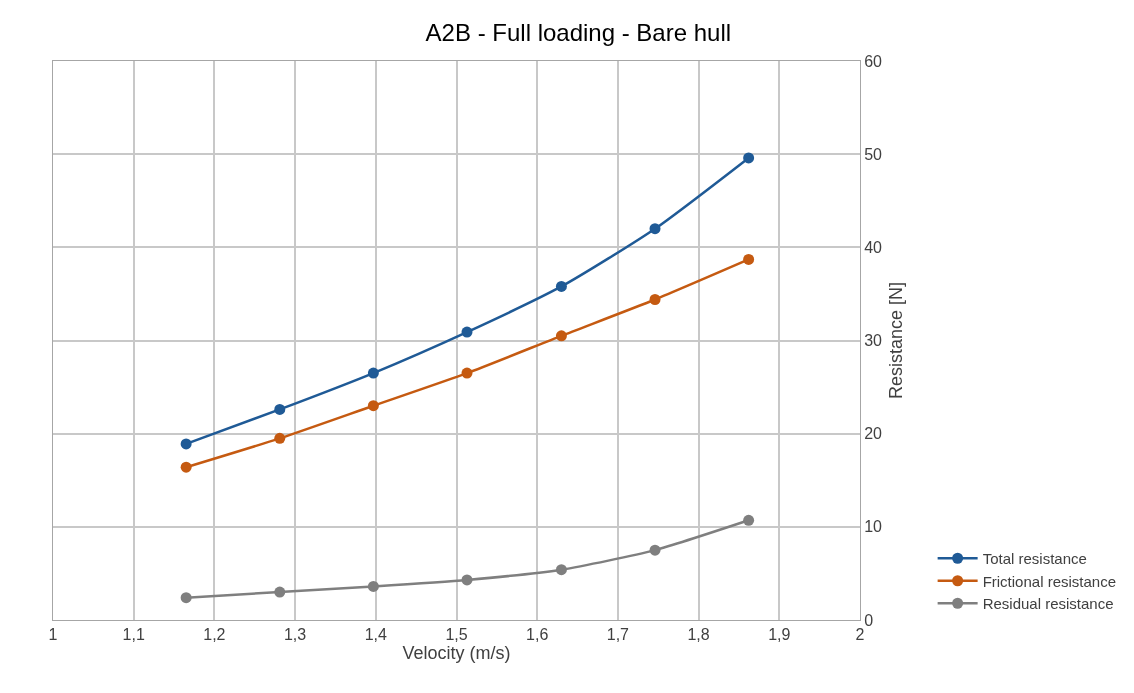  What do you see at coordinates (618, 635) in the screenshot?
I see `x-tick-label: 1,7` at bounding box center [618, 635].